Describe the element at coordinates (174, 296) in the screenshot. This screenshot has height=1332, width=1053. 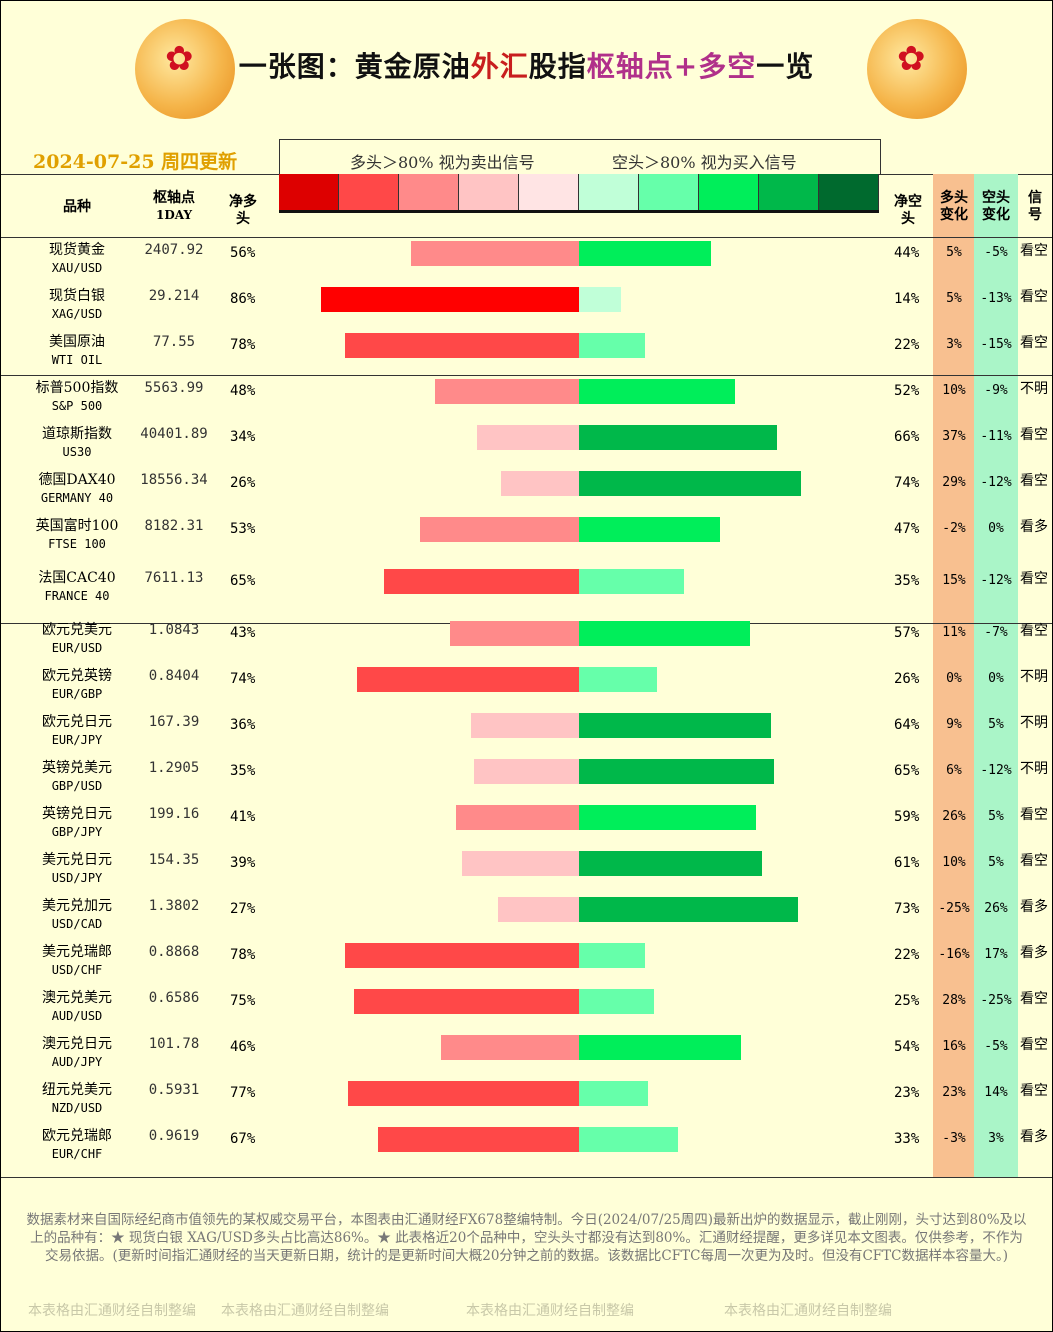
I see `pivot-value: 29.214` at that location.